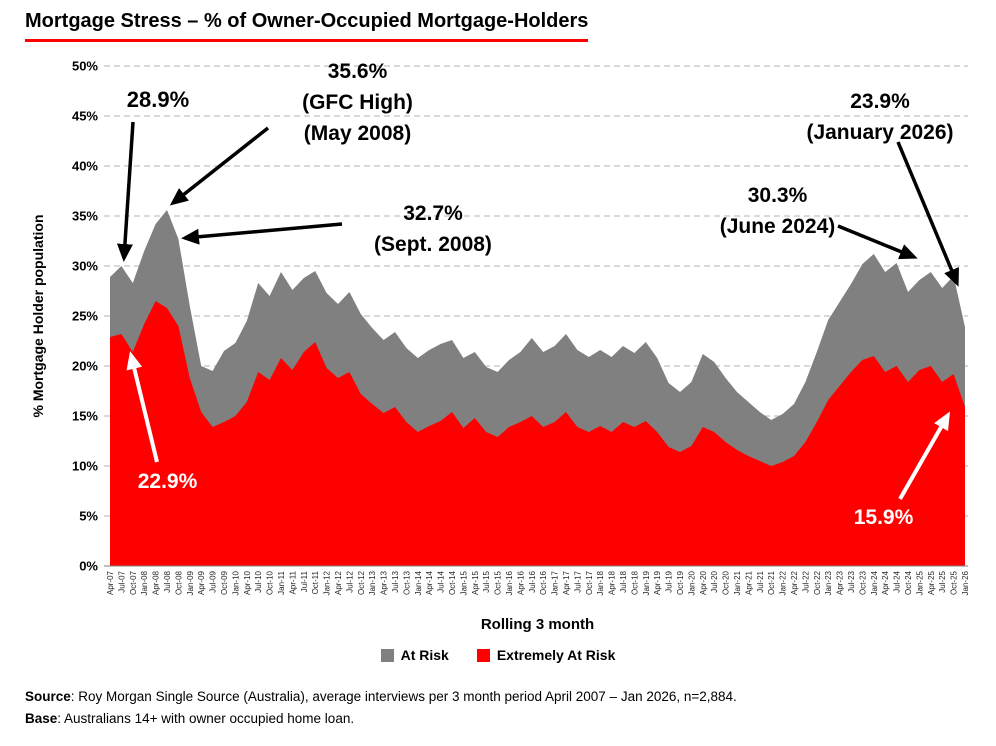  Describe the element at coordinates (748, 582) in the screenshot. I see `x-tick-label: Apr-21` at that location.